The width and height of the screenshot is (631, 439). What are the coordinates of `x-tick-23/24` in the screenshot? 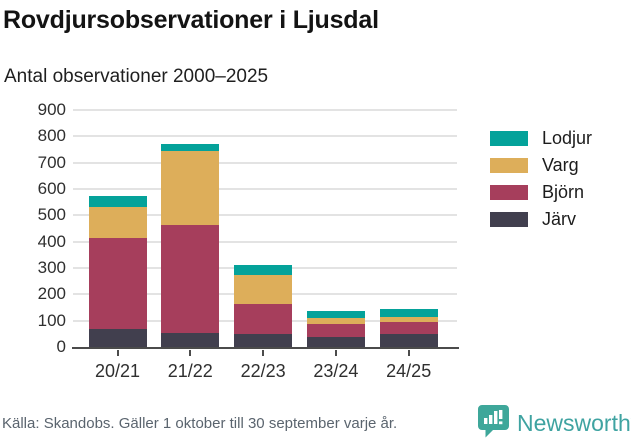 It's located at (335, 352).